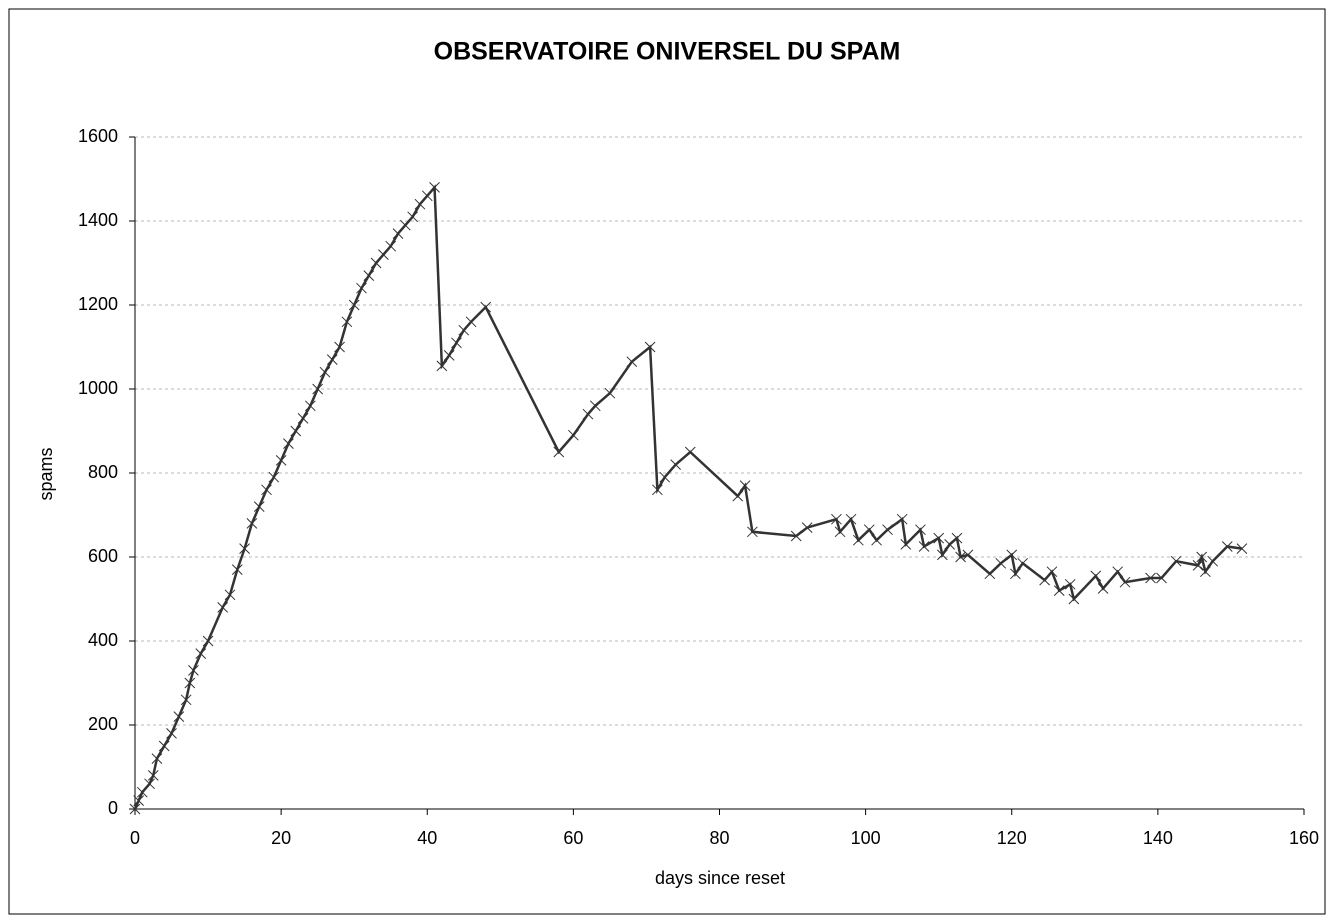 The width and height of the screenshot is (1334, 922). What do you see at coordinates (98, 388) in the screenshot?
I see `y-tick-label: 1000` at bounding box center [98, 388].